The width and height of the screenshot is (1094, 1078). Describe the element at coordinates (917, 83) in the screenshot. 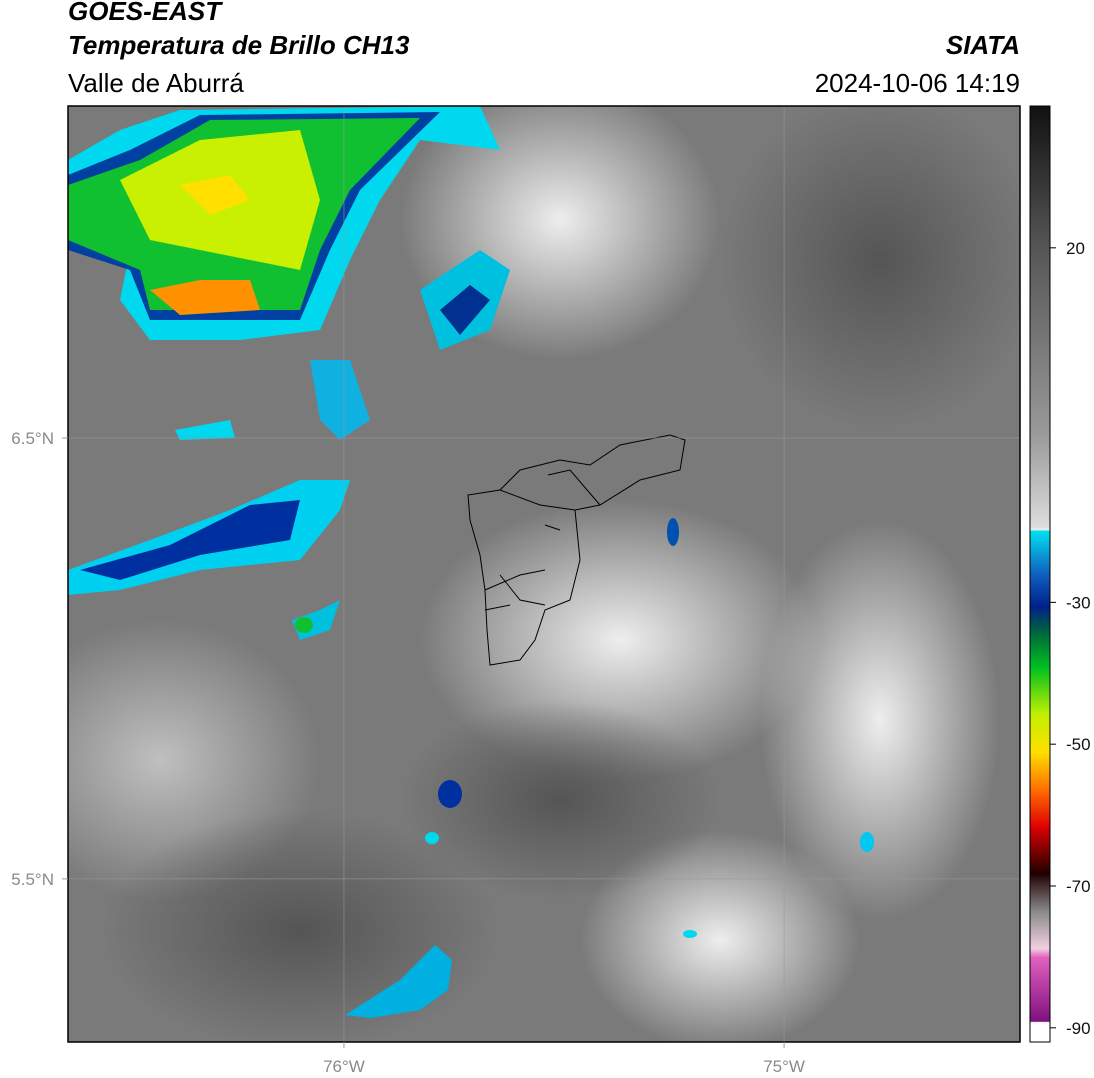

I see `timestamp: 2024-10-06 14:19` at that location.